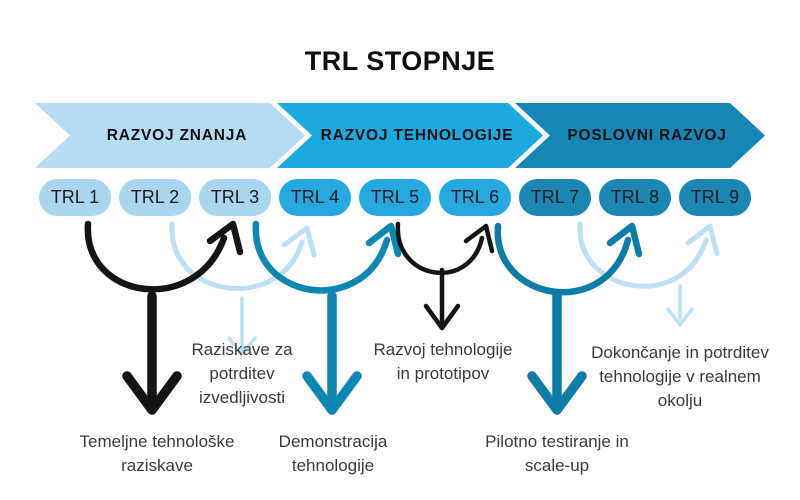 The height and width of the screenshot is (500, 800). I want to click on annotation-label-demonstracija: Demonstracija tehnologije, so click(333, 453).